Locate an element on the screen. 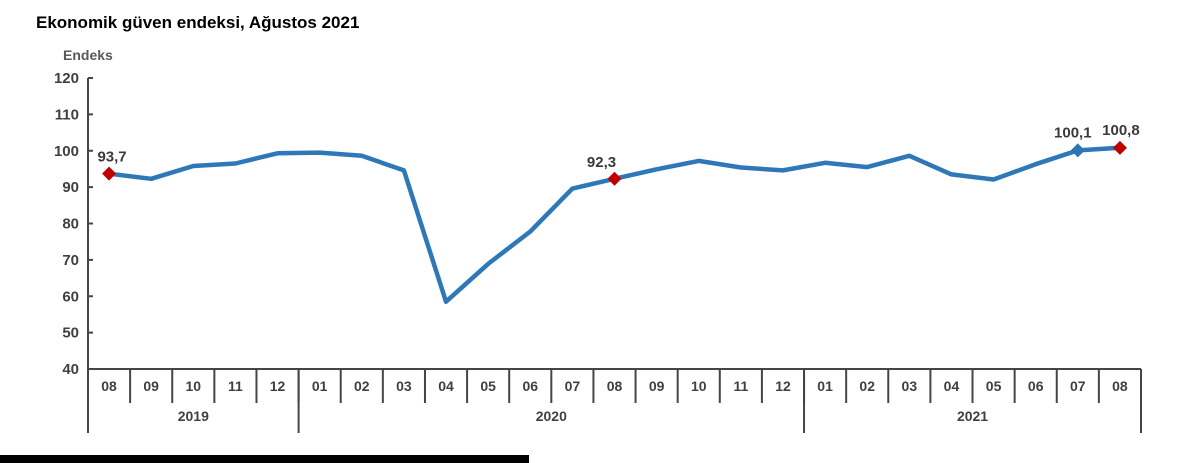  y-tick-label: 90 is located at coordinates (70, 187).